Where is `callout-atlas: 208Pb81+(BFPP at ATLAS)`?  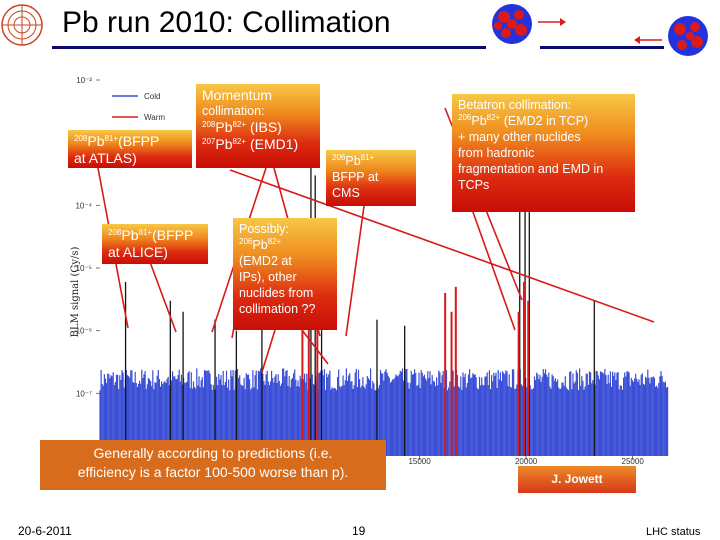
callout-atlas: 208Pb81+(BFPP at ATLAS) is located at coordinates (130, 149).